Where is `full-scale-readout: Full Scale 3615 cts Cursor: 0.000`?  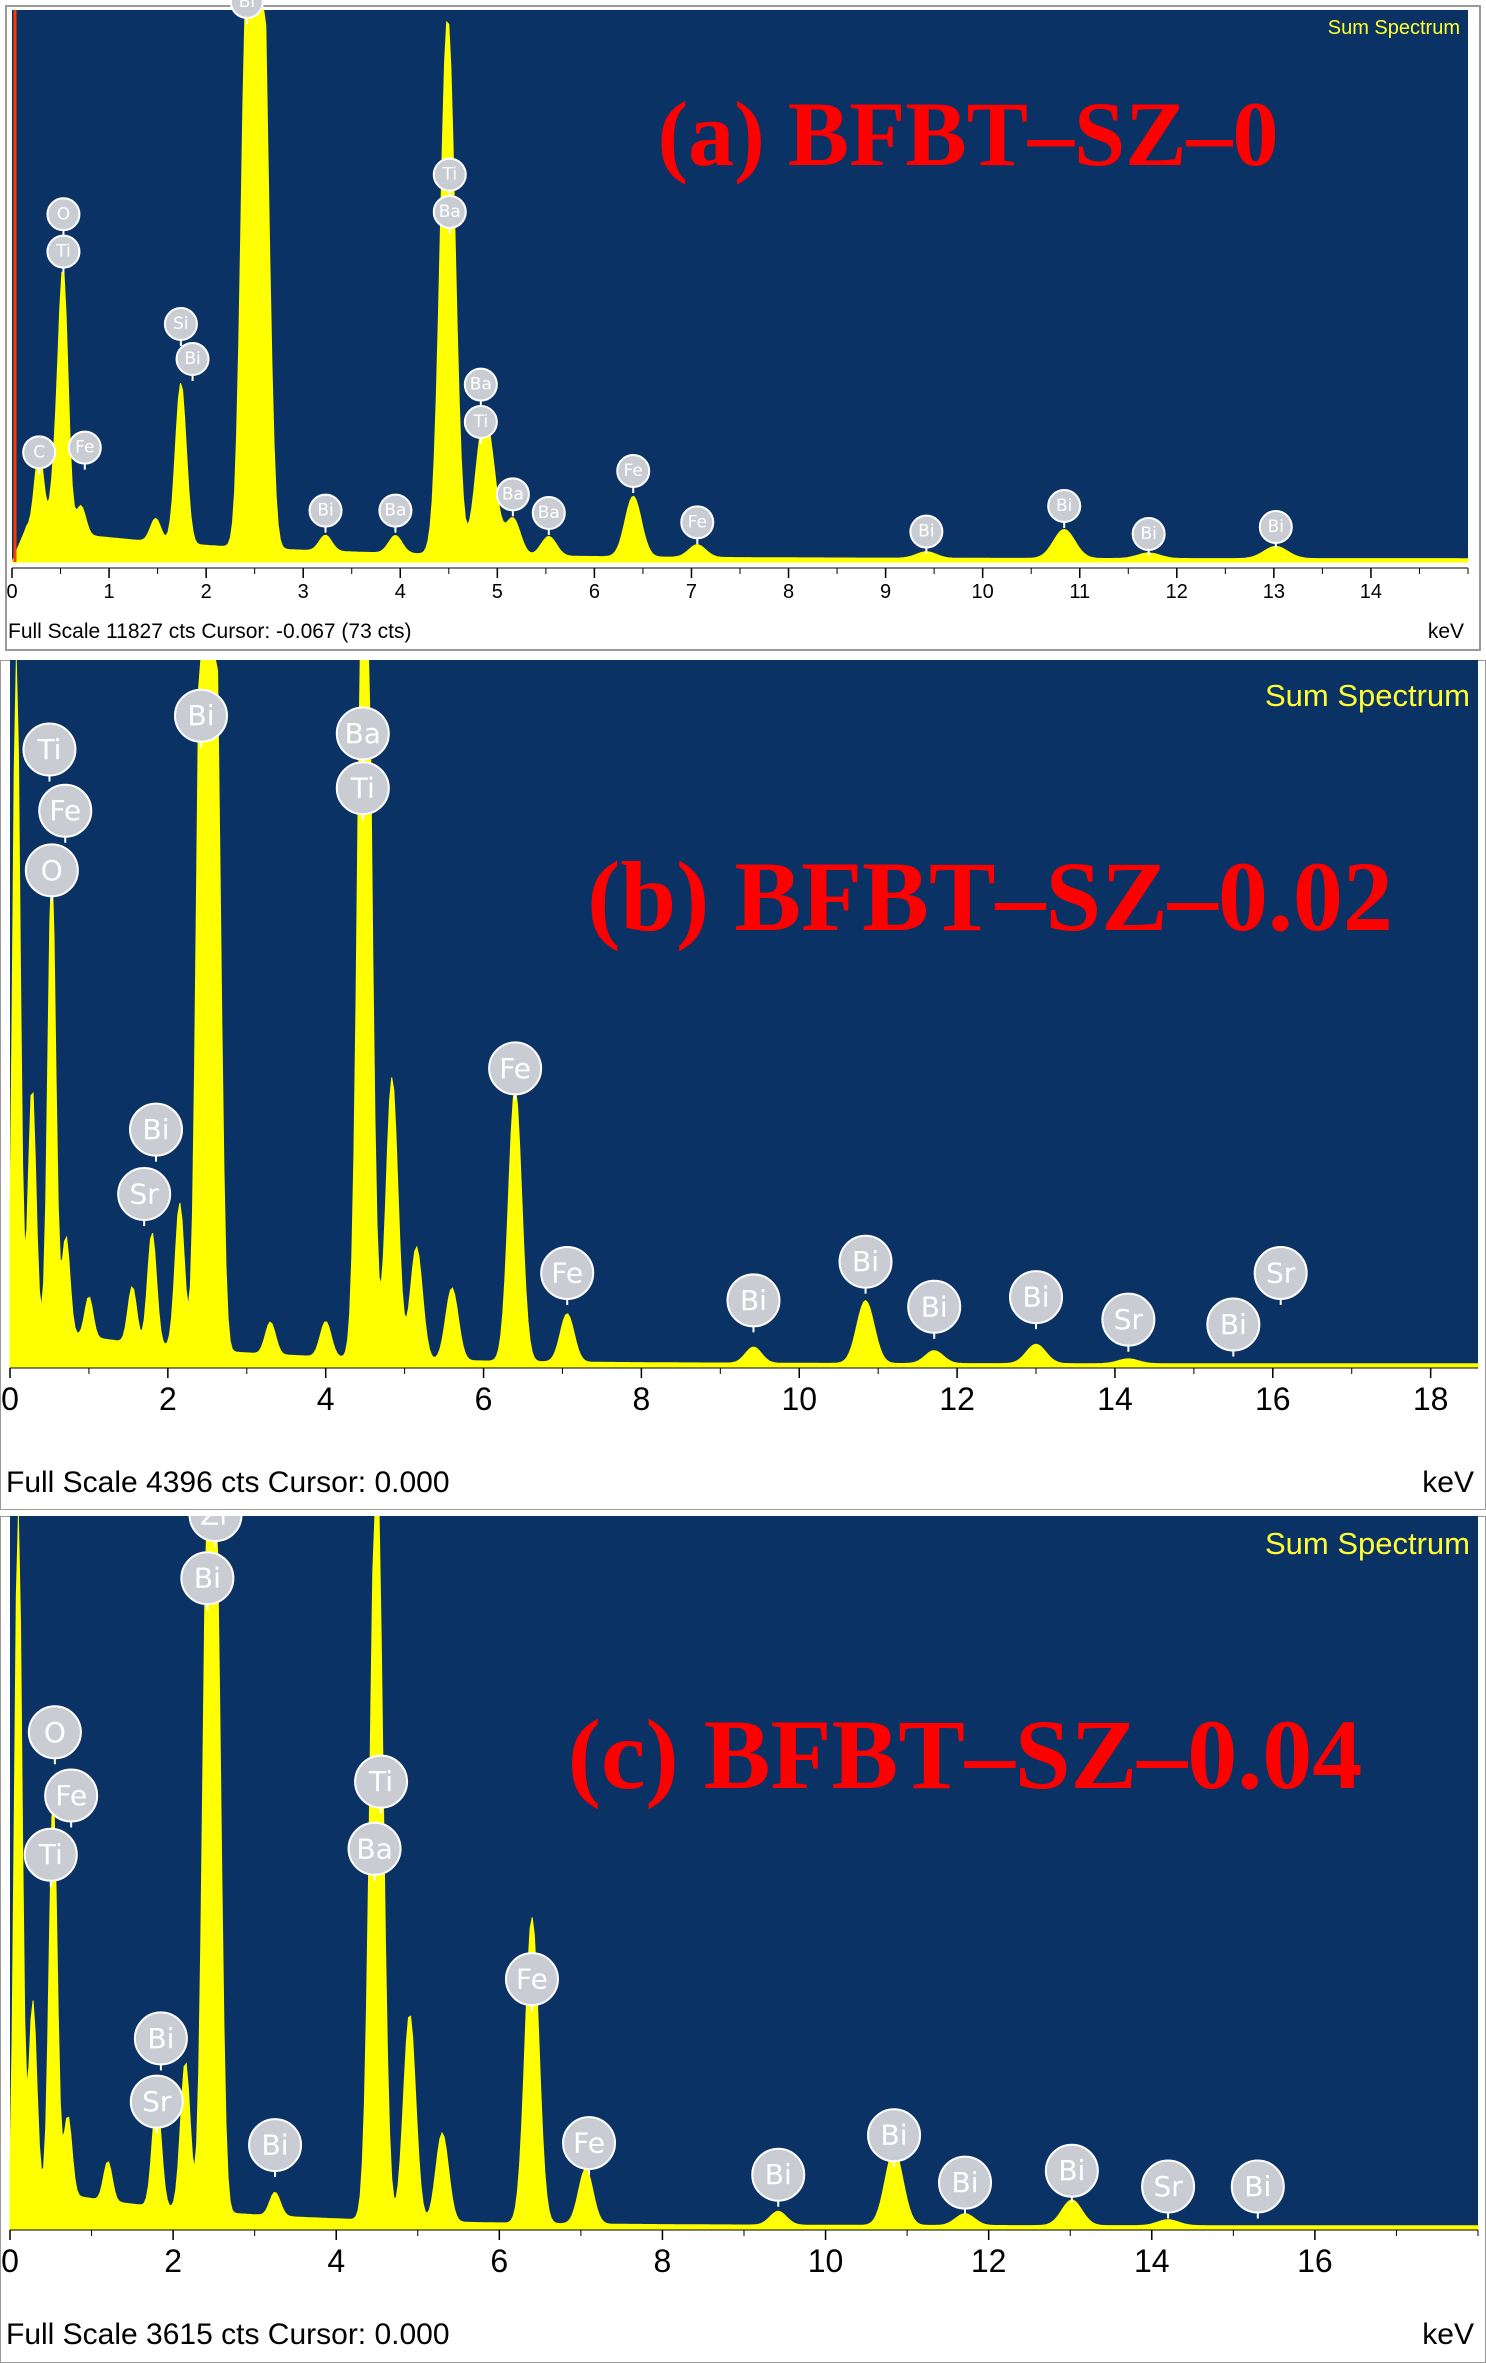 full-scale-readout: Full Scale 3615 cts Cursor: 0.000 is located at coordinates (228, 2334).